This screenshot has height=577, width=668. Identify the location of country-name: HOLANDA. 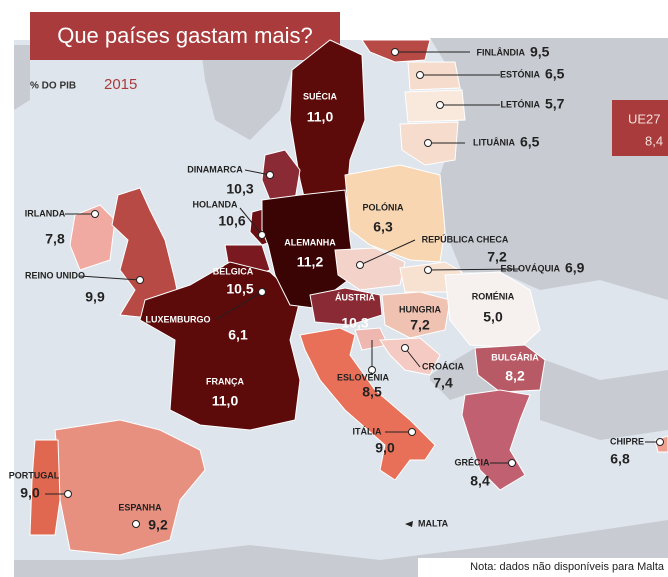
(215, 204).